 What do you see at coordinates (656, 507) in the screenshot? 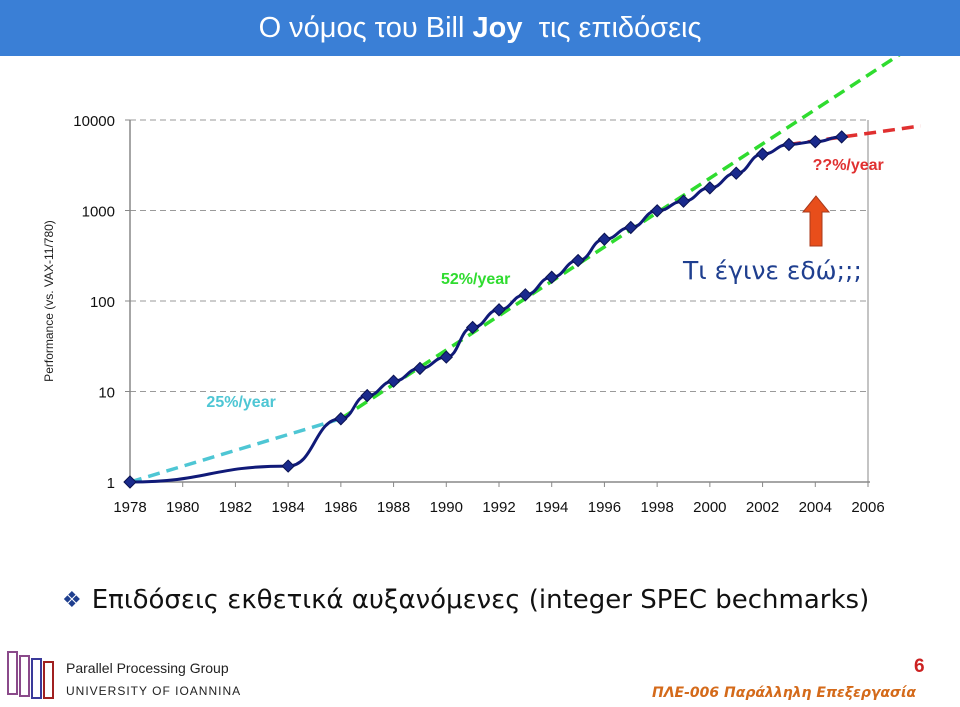
I see `x-tick-label: 1998` at bounding box center [656, 507].